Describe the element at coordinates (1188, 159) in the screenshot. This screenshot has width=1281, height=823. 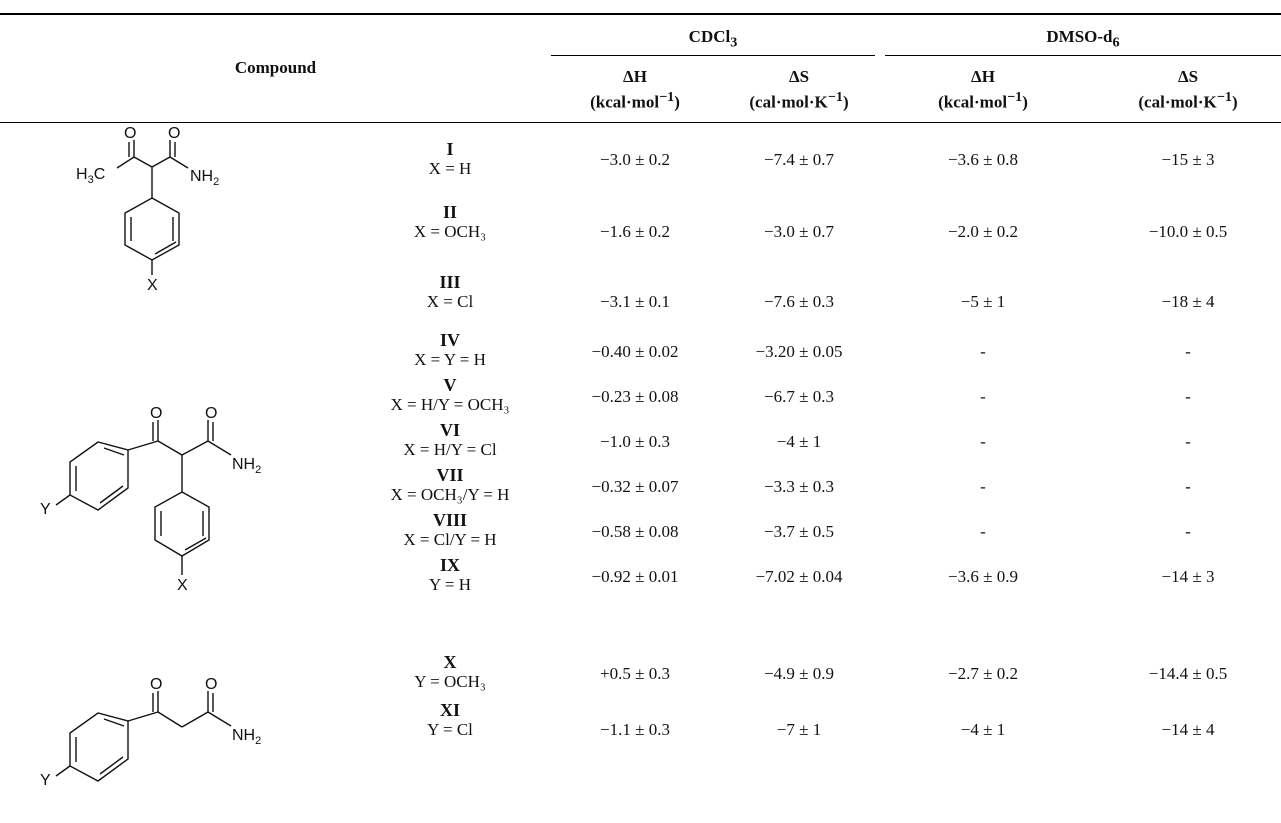
I see `ds-dmso-value: −15 ± 3` at that location.